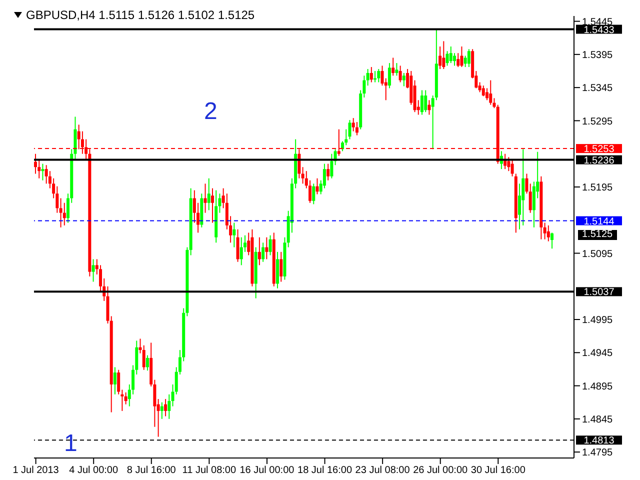 The image size is (640, 480). I want to click on y-tick-label: 1.4895, so click(598, 386).